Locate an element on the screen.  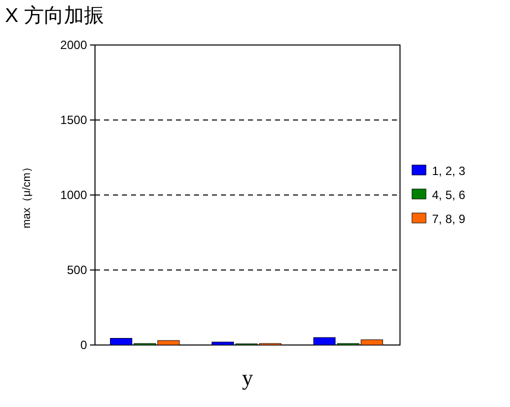
y-tick-label: 0 is located at coordinates (84, 345).